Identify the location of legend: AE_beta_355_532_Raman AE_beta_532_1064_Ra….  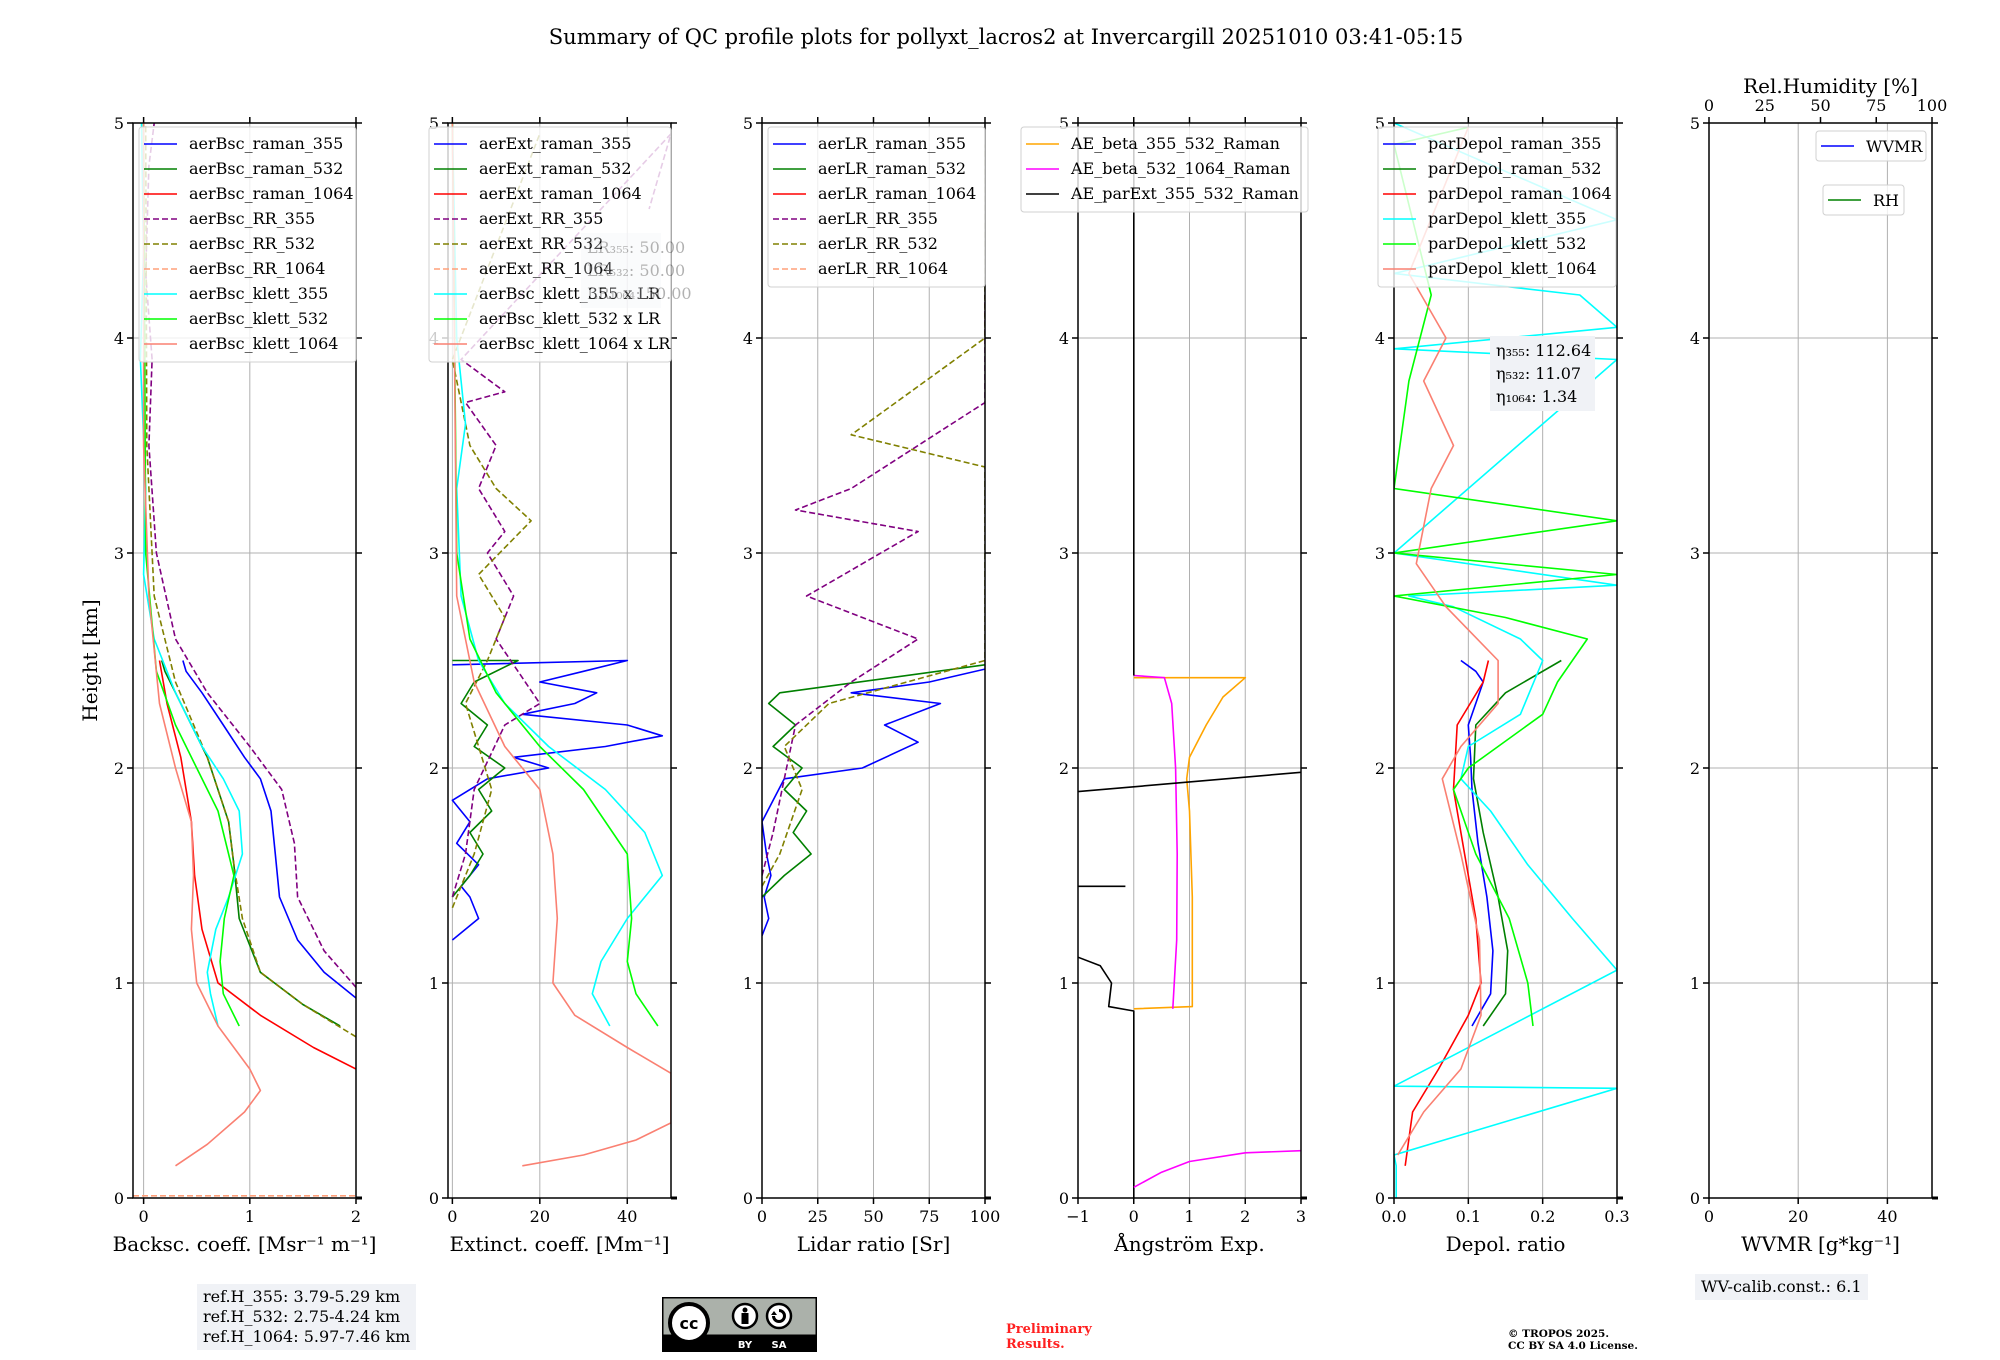
(1164, 169).